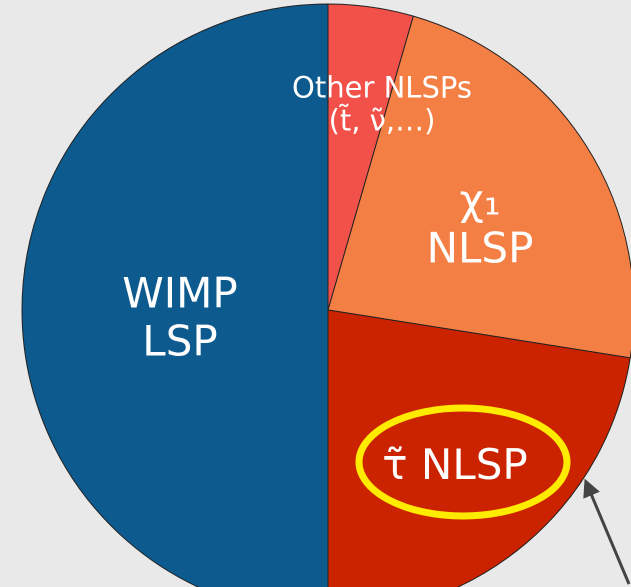 The image size is (631, 587). Describe the element at coordinates (180, 317) in the screenshot. I see `slice-label: WIMP LSP` at that location.